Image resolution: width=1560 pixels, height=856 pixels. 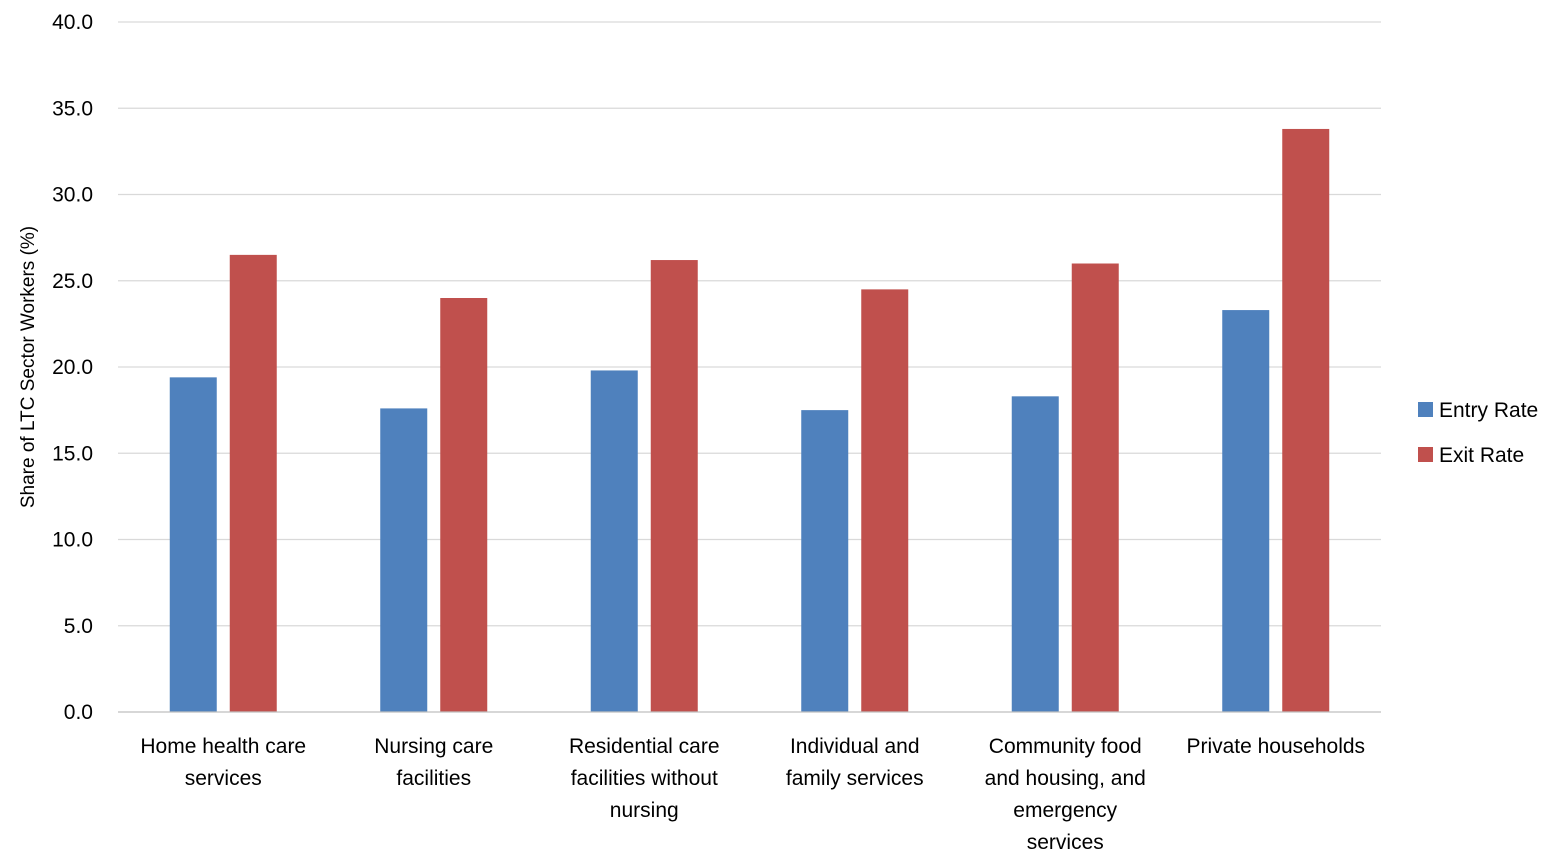 What do you see at coordinates (1481, 455) in the screenshot?
I see `legend-label-exit-rate: Exit Rate` at bounding box center [1481, 455].